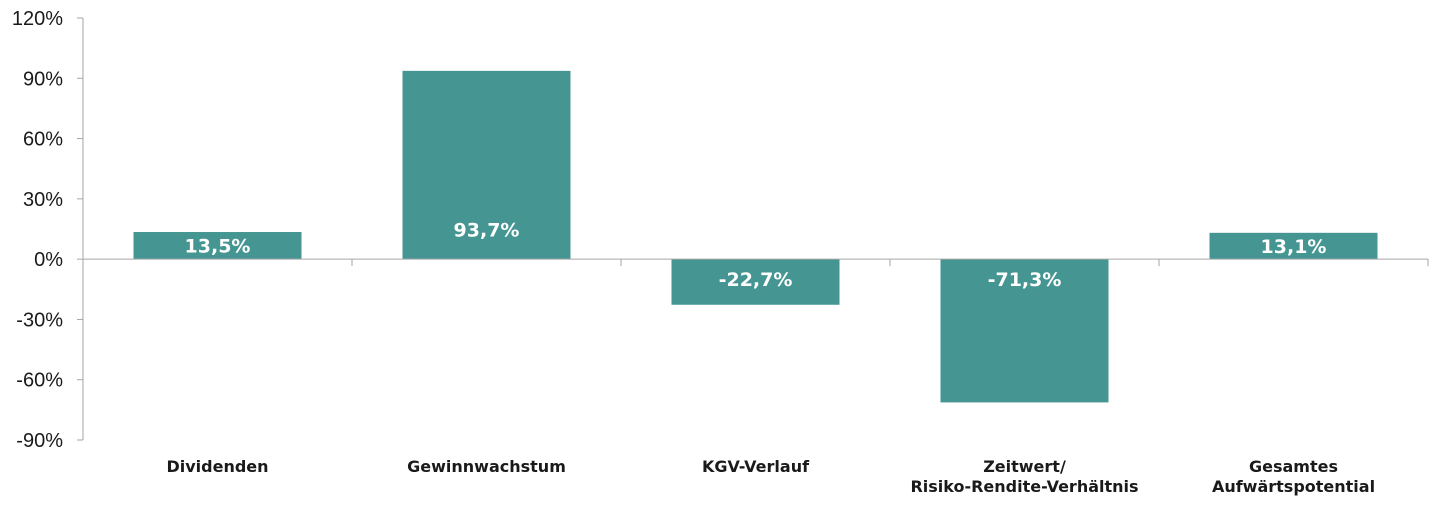  What do you see at coordinates (1024, 466) in the screenshot?
I see `category-label-3-line-0: Zeitwert/` at bounding box center [1024, 466].